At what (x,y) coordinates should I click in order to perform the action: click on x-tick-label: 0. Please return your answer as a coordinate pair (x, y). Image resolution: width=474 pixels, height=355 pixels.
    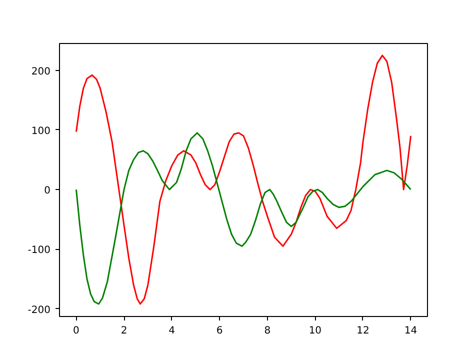
    Looking at the image, I should click on (76, 331).